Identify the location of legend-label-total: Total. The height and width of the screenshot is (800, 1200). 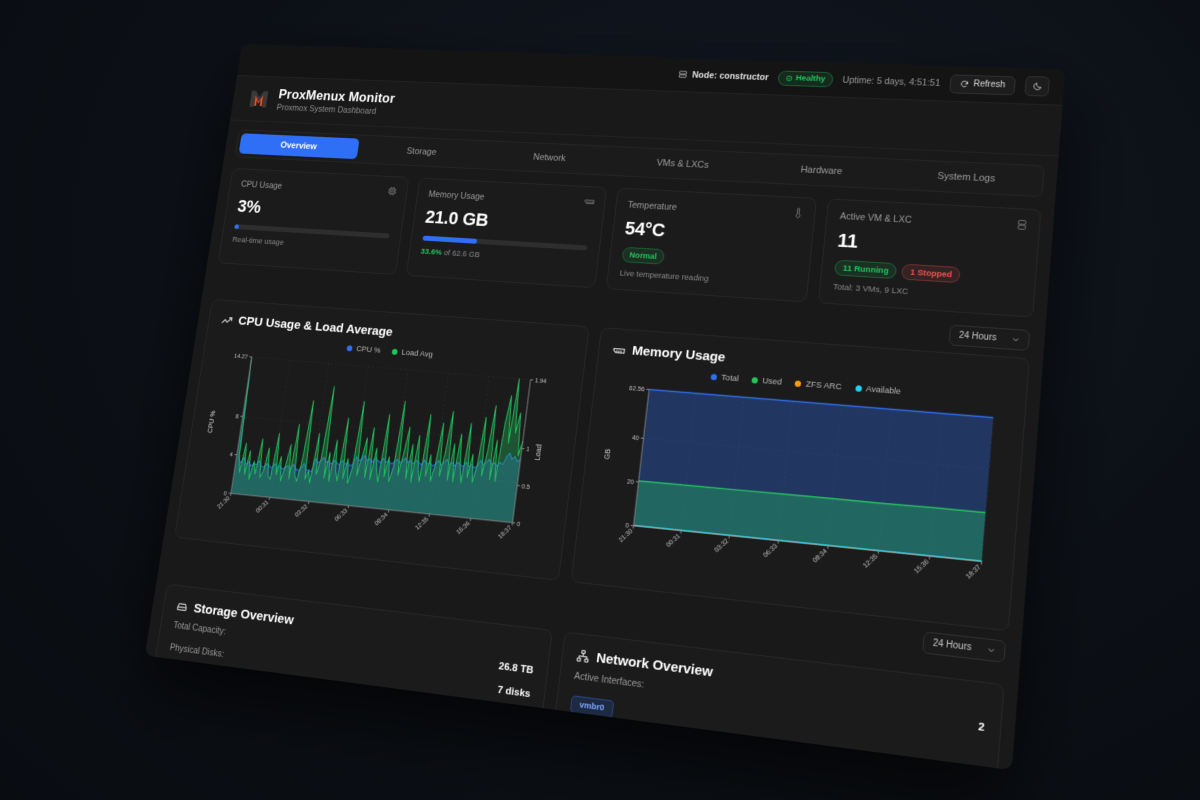
(730, 378).